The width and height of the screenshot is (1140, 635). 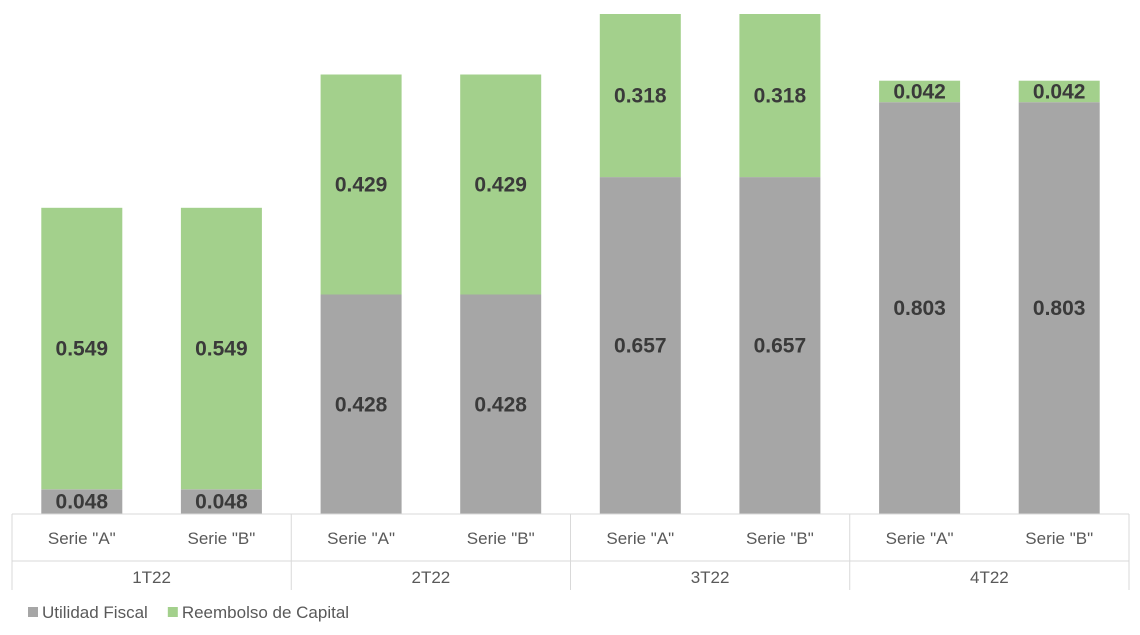 What do you see at coordinates (95, 612) in the screenshot?
I see `legend-label: Utilidad Fiscal` at bounding box center [95, 612].